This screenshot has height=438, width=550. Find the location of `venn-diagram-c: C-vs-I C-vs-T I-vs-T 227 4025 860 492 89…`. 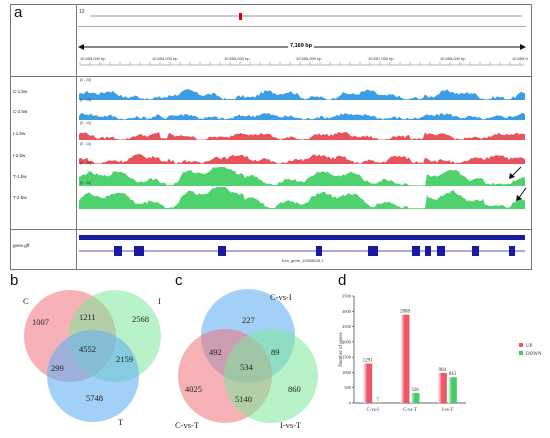

venn-diagram-c: C-vs-I C-vs-T I-vs-T 227 4025 860 492 89… is located at coordinates (246, 359).